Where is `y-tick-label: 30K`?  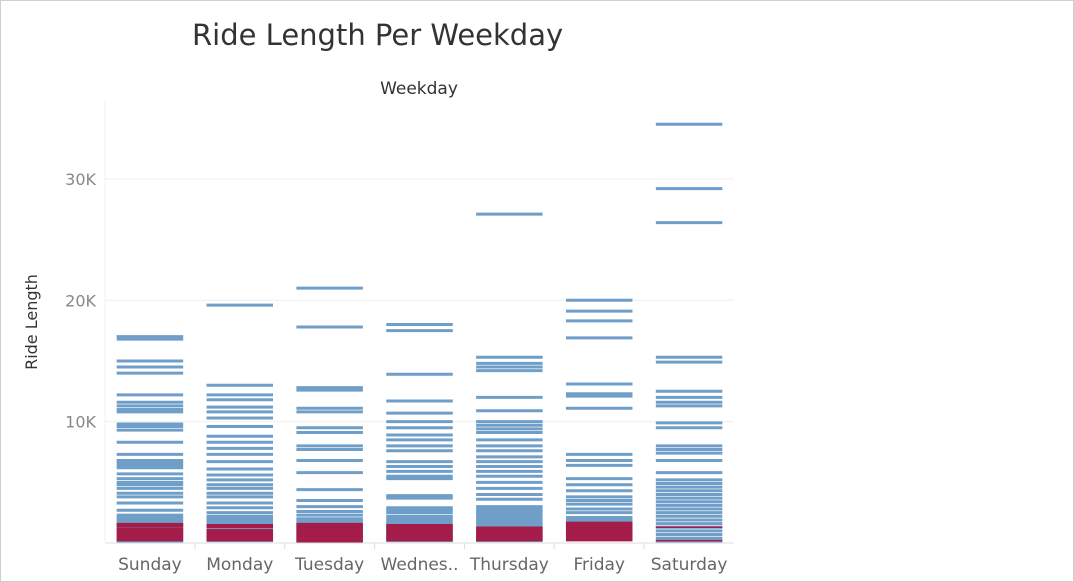 y-tick-label: 30K is located at coordinates (80, 179).